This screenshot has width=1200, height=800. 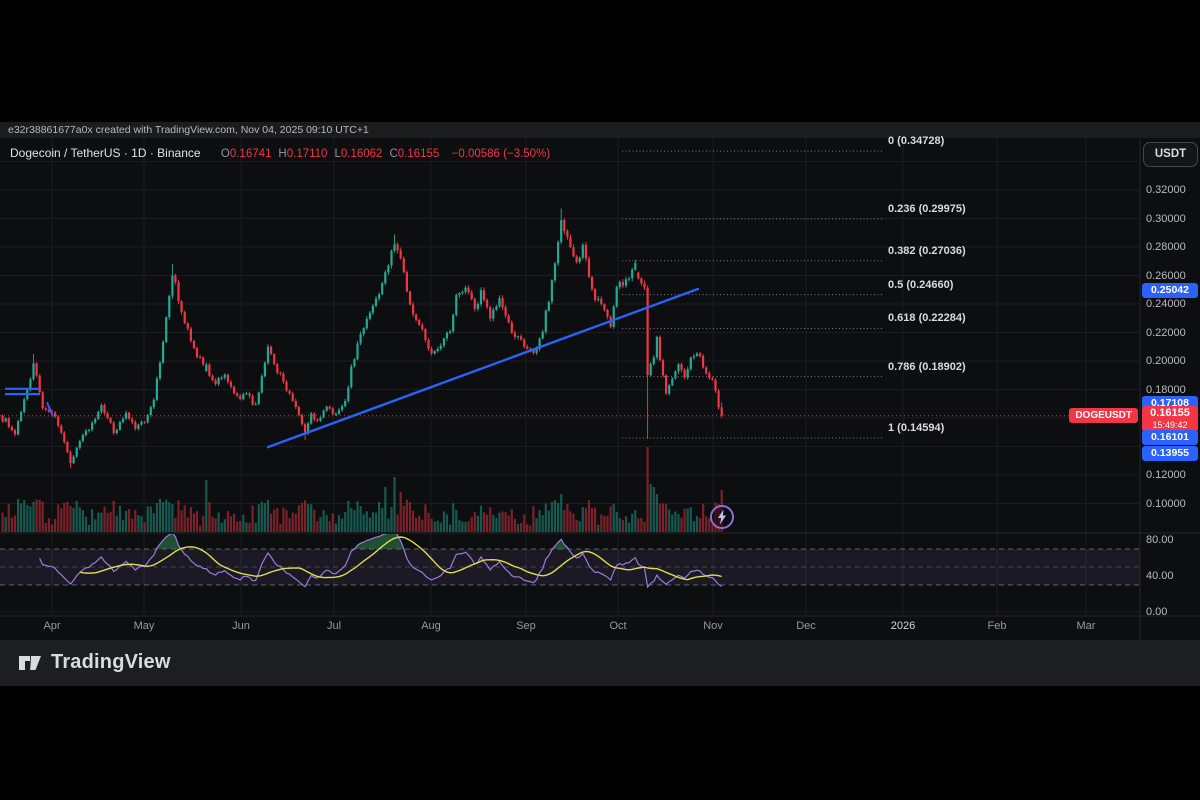 What do you see at coordinates (431, 626) in the screenshot?
I see `time-axis-label-aug: Aug` at bounding box center [431, 626].